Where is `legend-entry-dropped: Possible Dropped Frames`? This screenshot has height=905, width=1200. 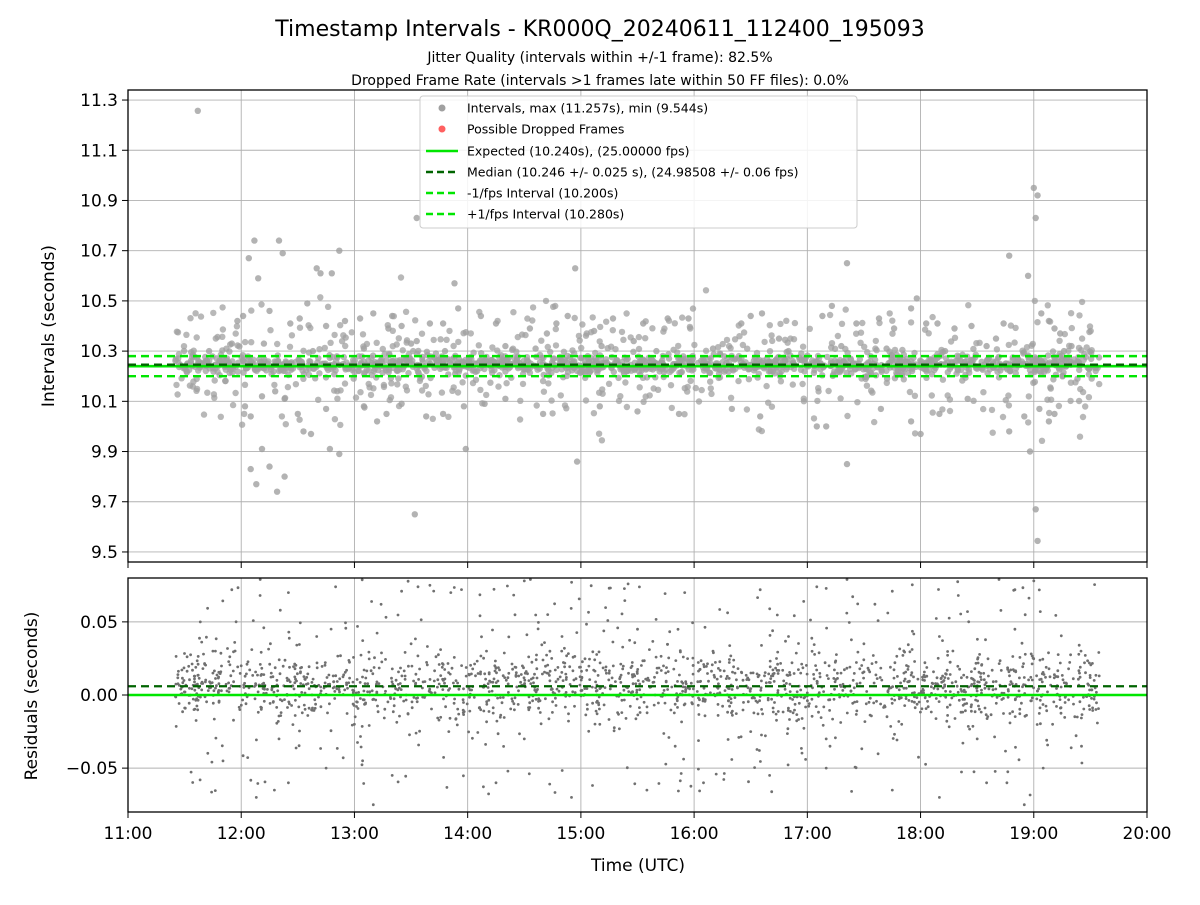
legend-entry-dropped: Possible Dropped Frames is located at coordinates (531, 129).